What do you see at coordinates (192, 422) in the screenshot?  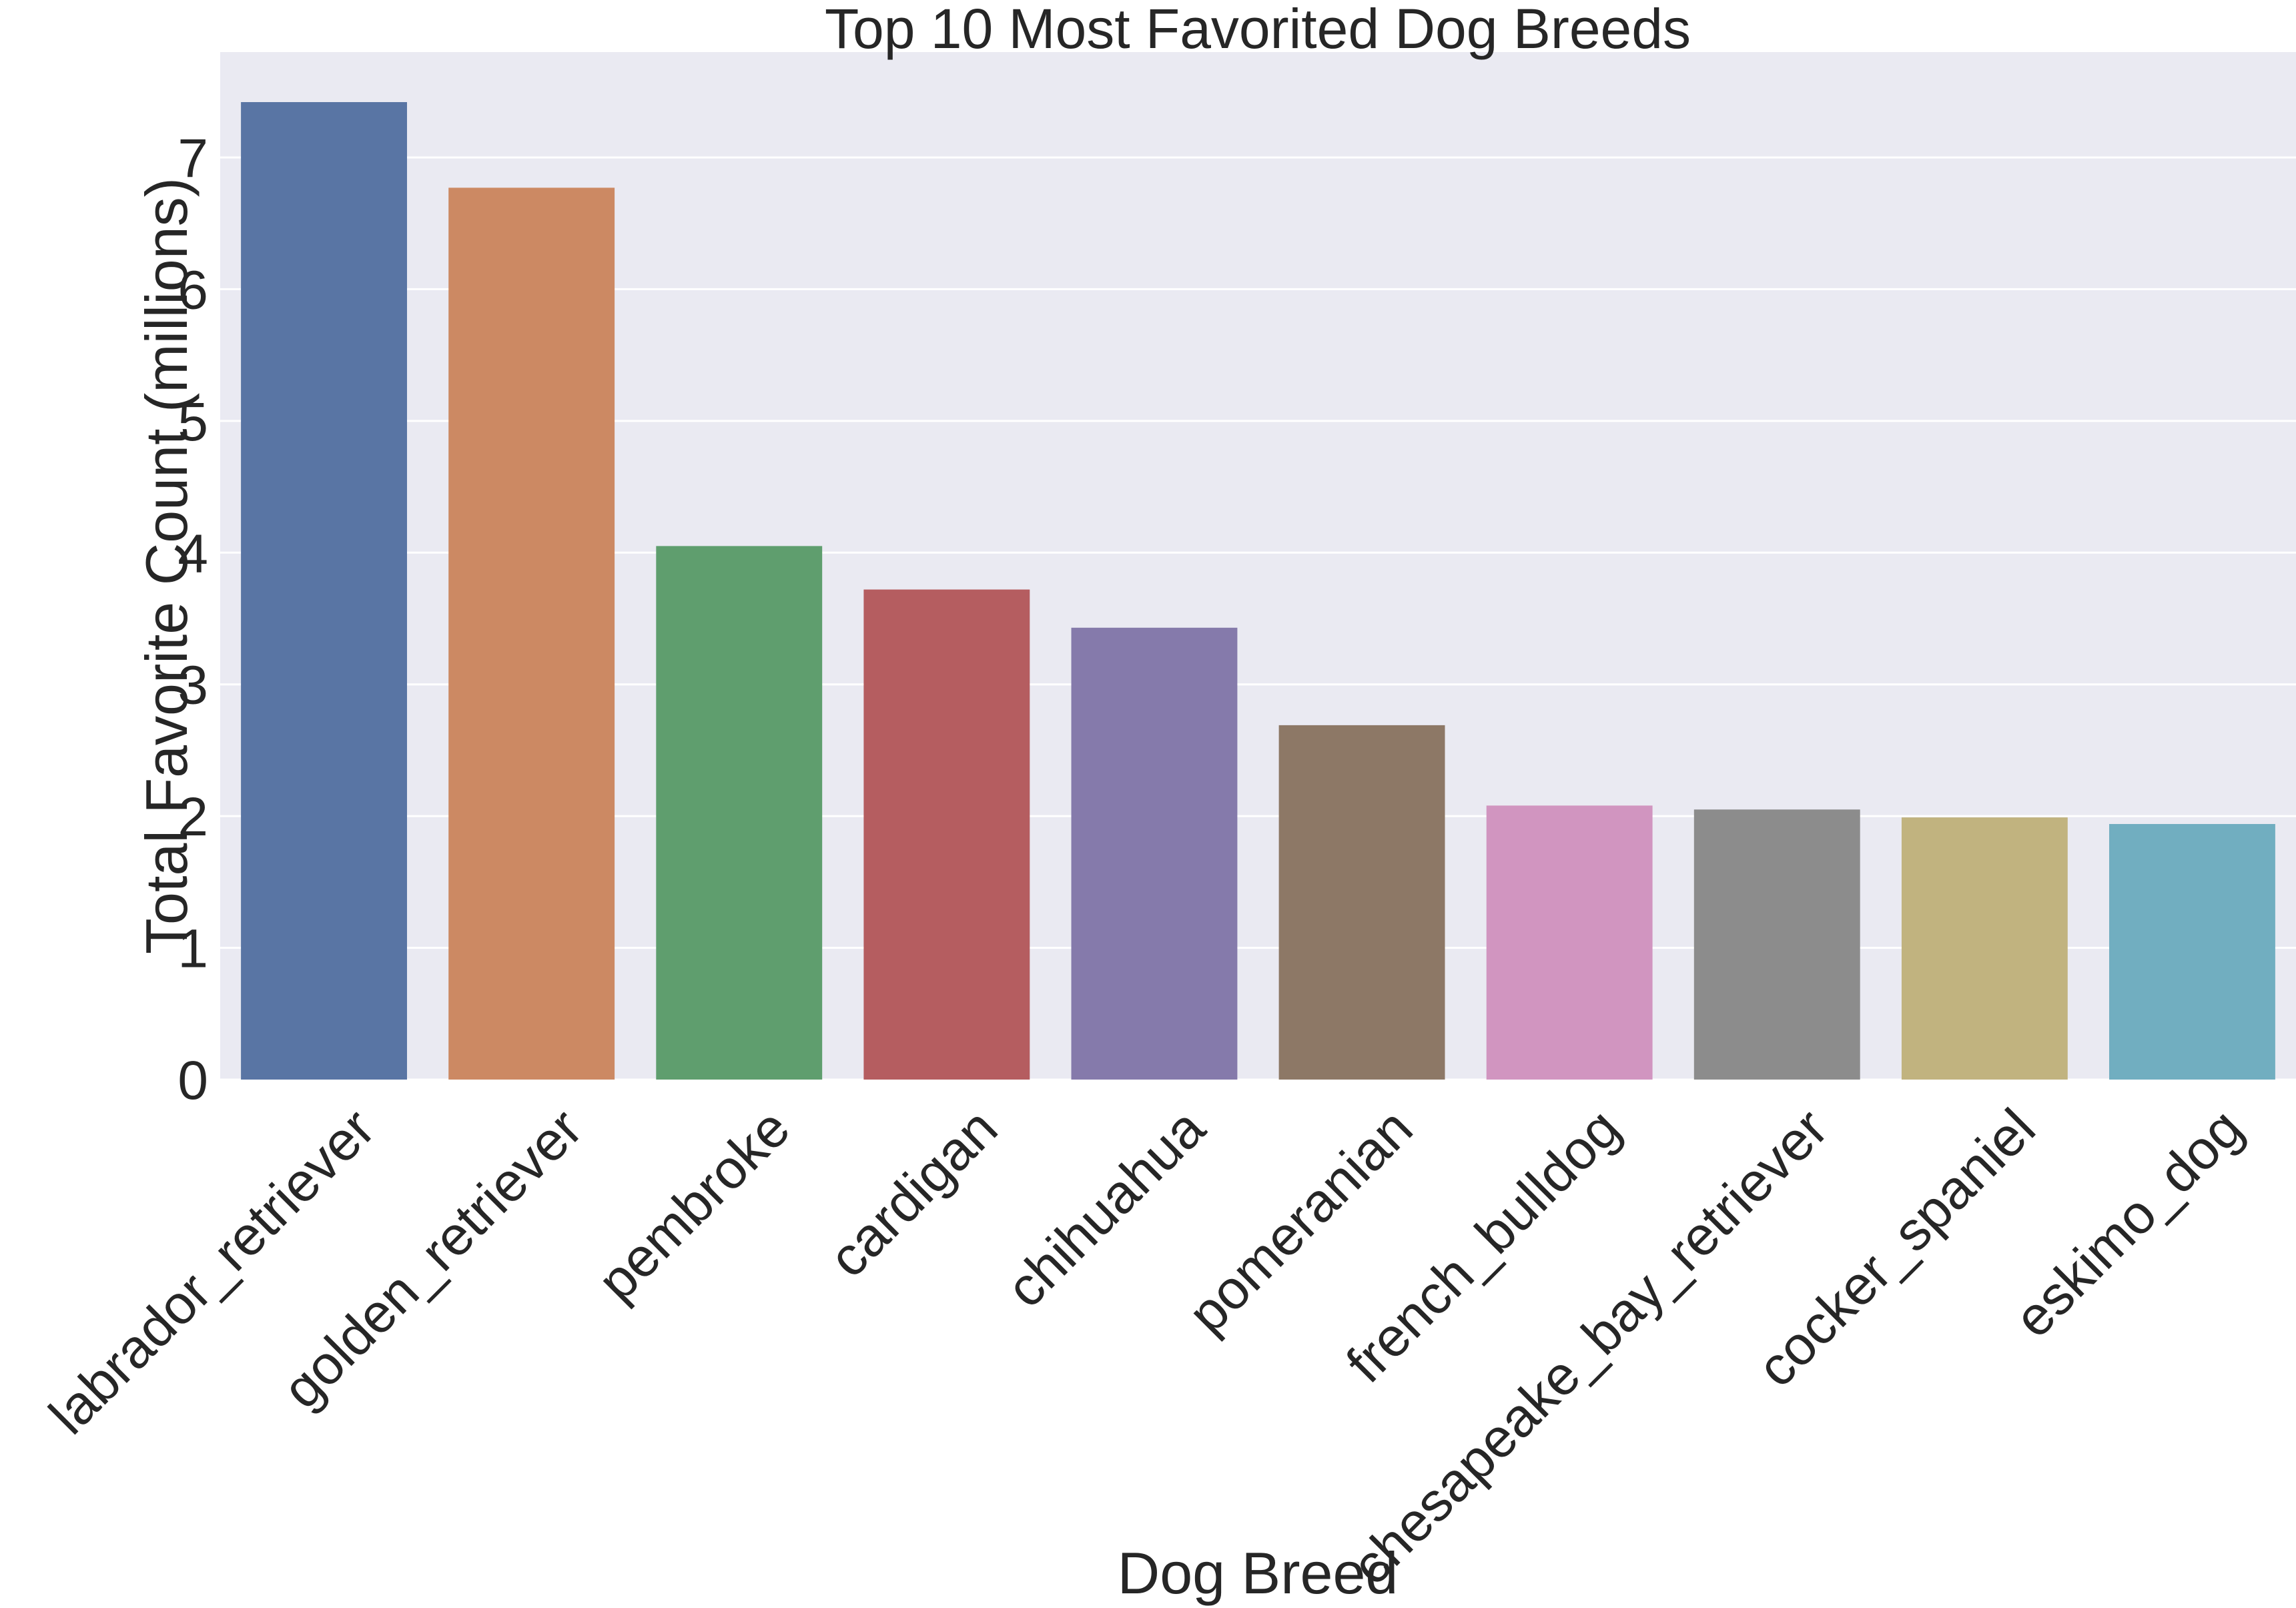 I see `y-tick-label: 5` at bounding box center [192, 422].